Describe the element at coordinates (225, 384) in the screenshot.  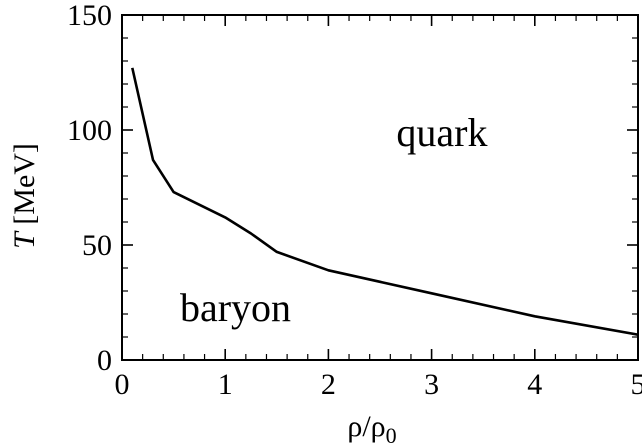
I see `x-tick-label: 1` at that location.